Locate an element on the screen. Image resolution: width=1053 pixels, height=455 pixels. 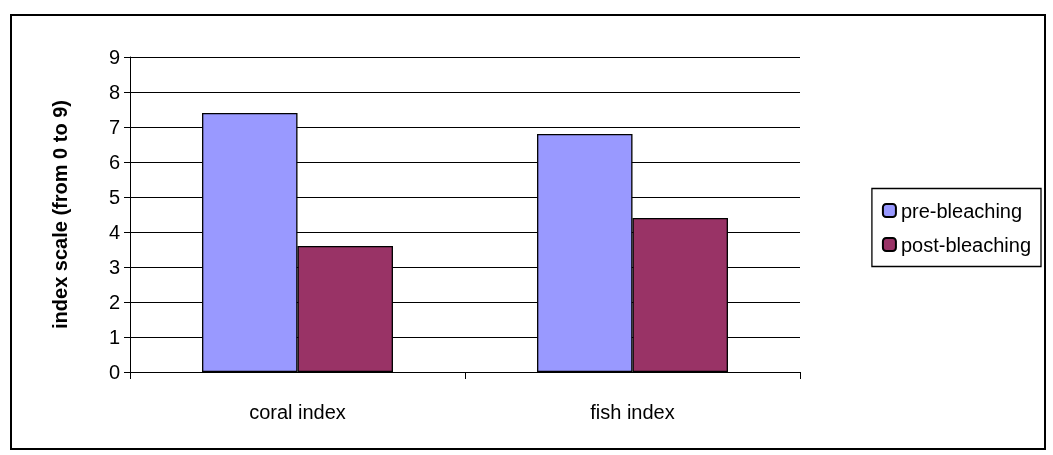
x-tick-label: coral index is located at coordinates (297, 412).